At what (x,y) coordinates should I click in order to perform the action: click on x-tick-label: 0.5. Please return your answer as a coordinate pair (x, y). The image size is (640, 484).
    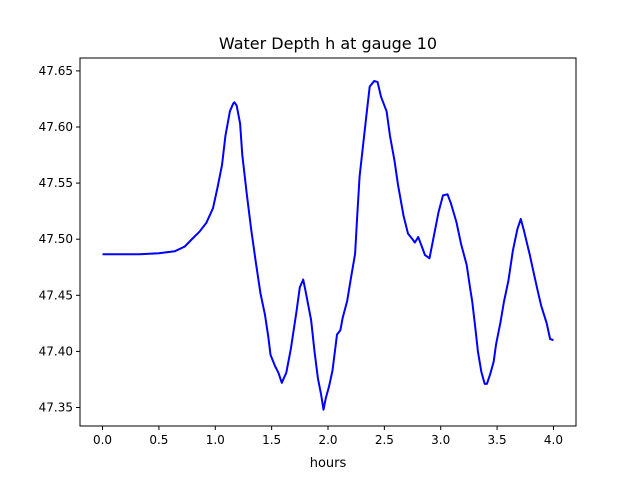
    Looking at the image, I should click on (158, 440).